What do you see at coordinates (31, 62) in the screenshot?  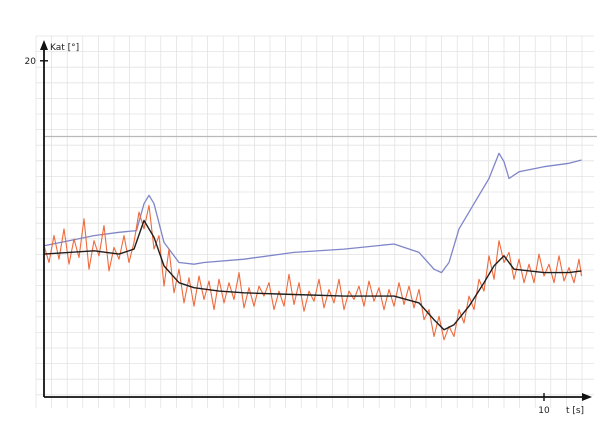 I see `y-tick-label-20: 20` at bounding box center [31, 62].